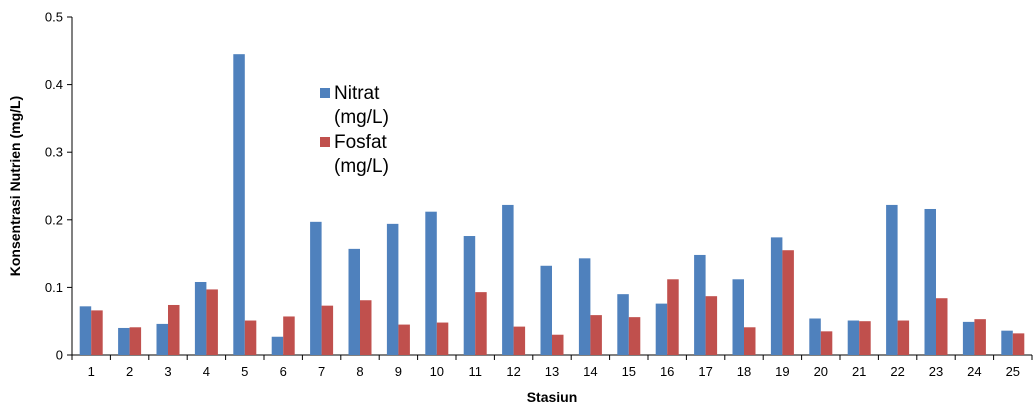  Describe the element at coordinates (782, 371) in the screenshot. I see `x-tick-label: 19` at that location.